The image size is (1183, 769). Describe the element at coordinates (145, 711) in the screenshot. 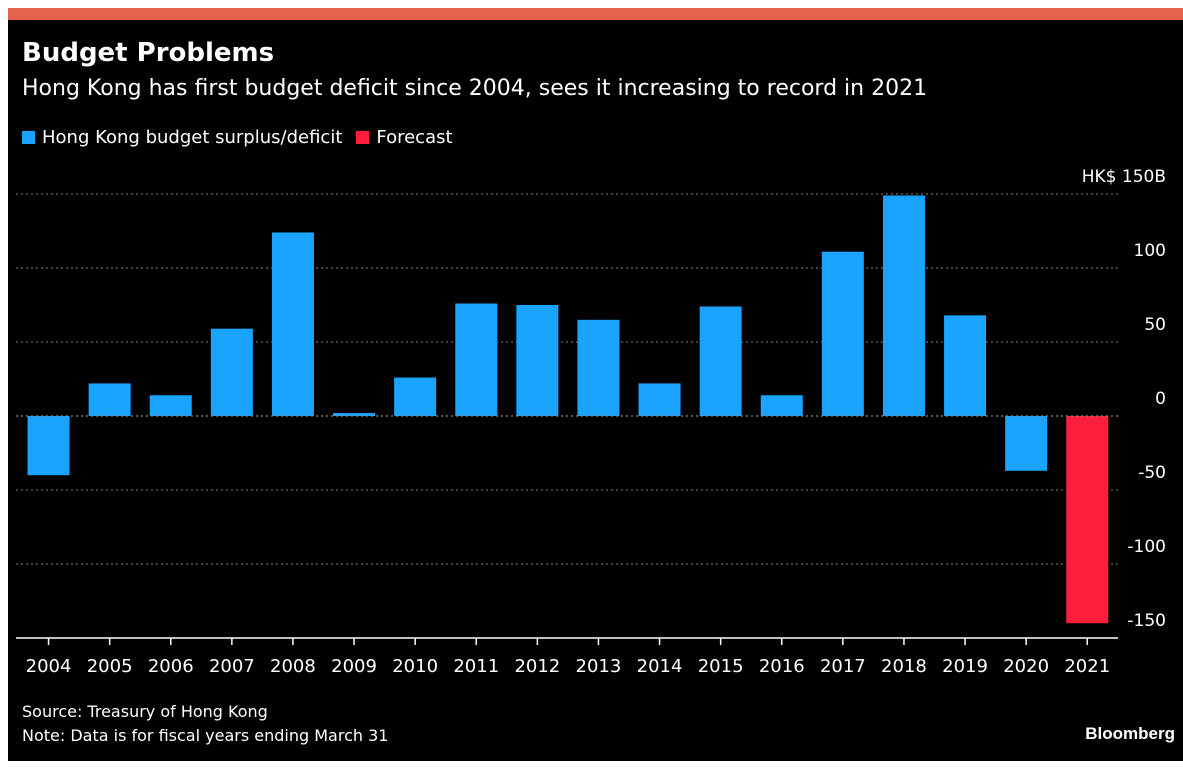

I see `source-note: Source: Treasury of Hong Kong` at that location.